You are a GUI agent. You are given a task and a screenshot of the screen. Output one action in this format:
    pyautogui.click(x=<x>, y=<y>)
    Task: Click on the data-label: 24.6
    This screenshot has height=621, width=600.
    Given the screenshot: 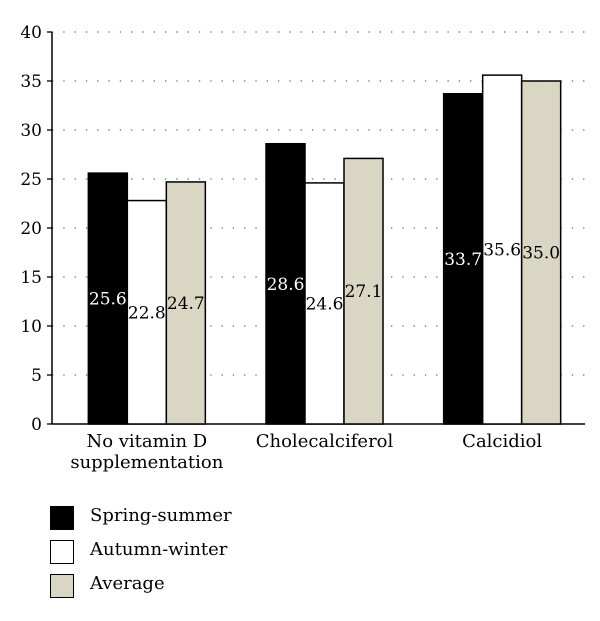 What is the action you would take?
    pyautogui.click(x=325, y=304)
    